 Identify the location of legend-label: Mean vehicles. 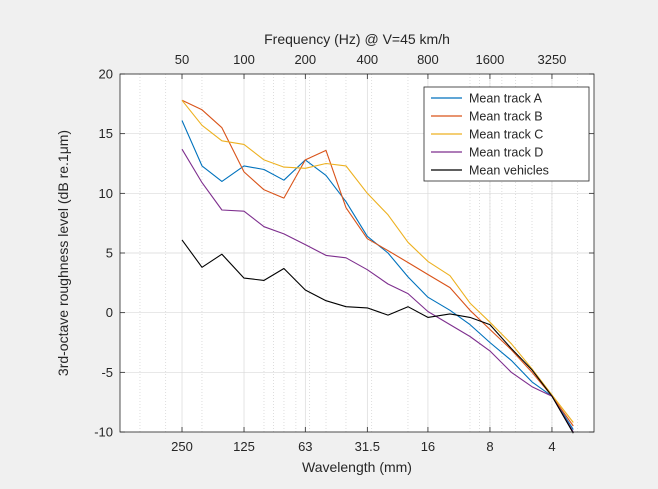
(509, 171).